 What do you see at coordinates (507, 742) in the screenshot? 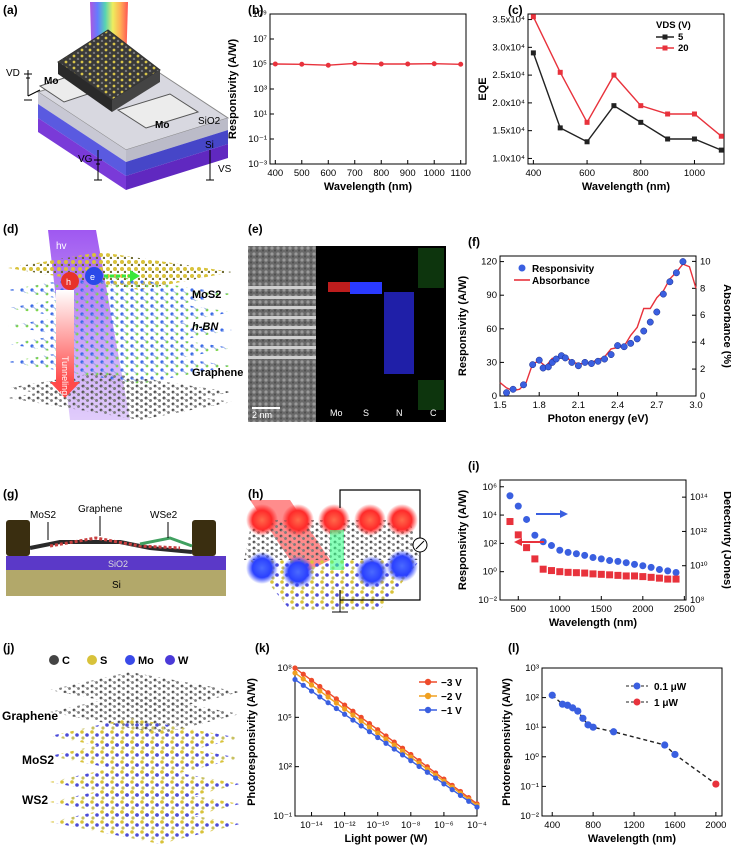
I see `y-axis-label-l: Photoresponsivity (A/W)` at bounding box center [507, 742].